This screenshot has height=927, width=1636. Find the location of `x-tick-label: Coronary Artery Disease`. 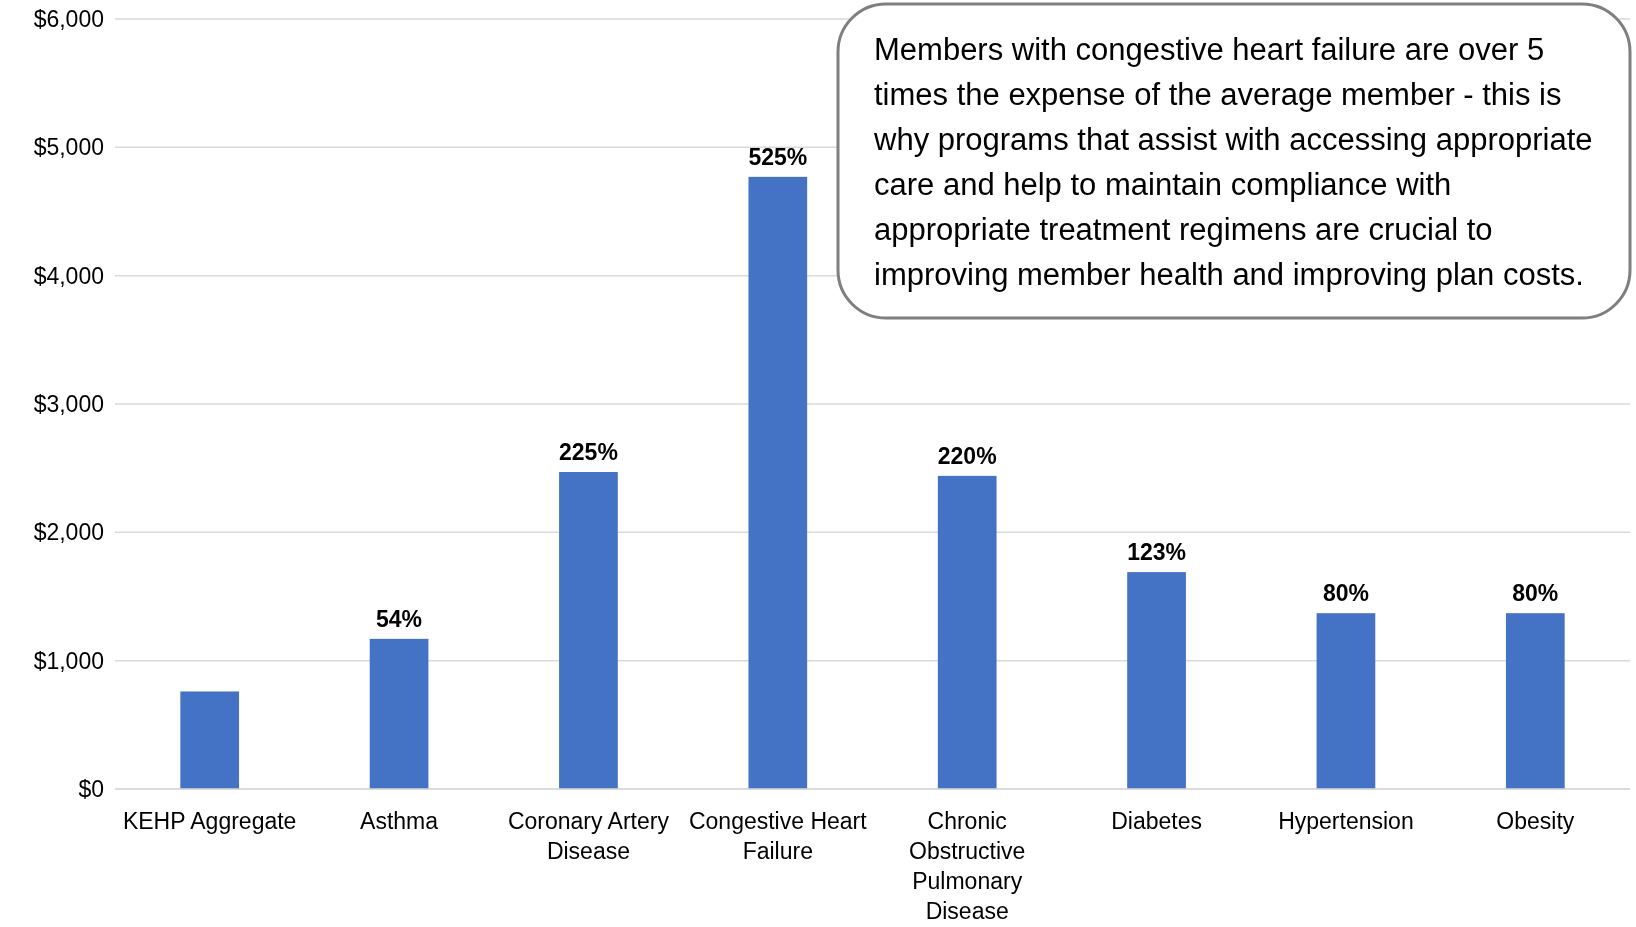

x-tick-label: Coronary Artery Disease is located at coordinates (588, 836).